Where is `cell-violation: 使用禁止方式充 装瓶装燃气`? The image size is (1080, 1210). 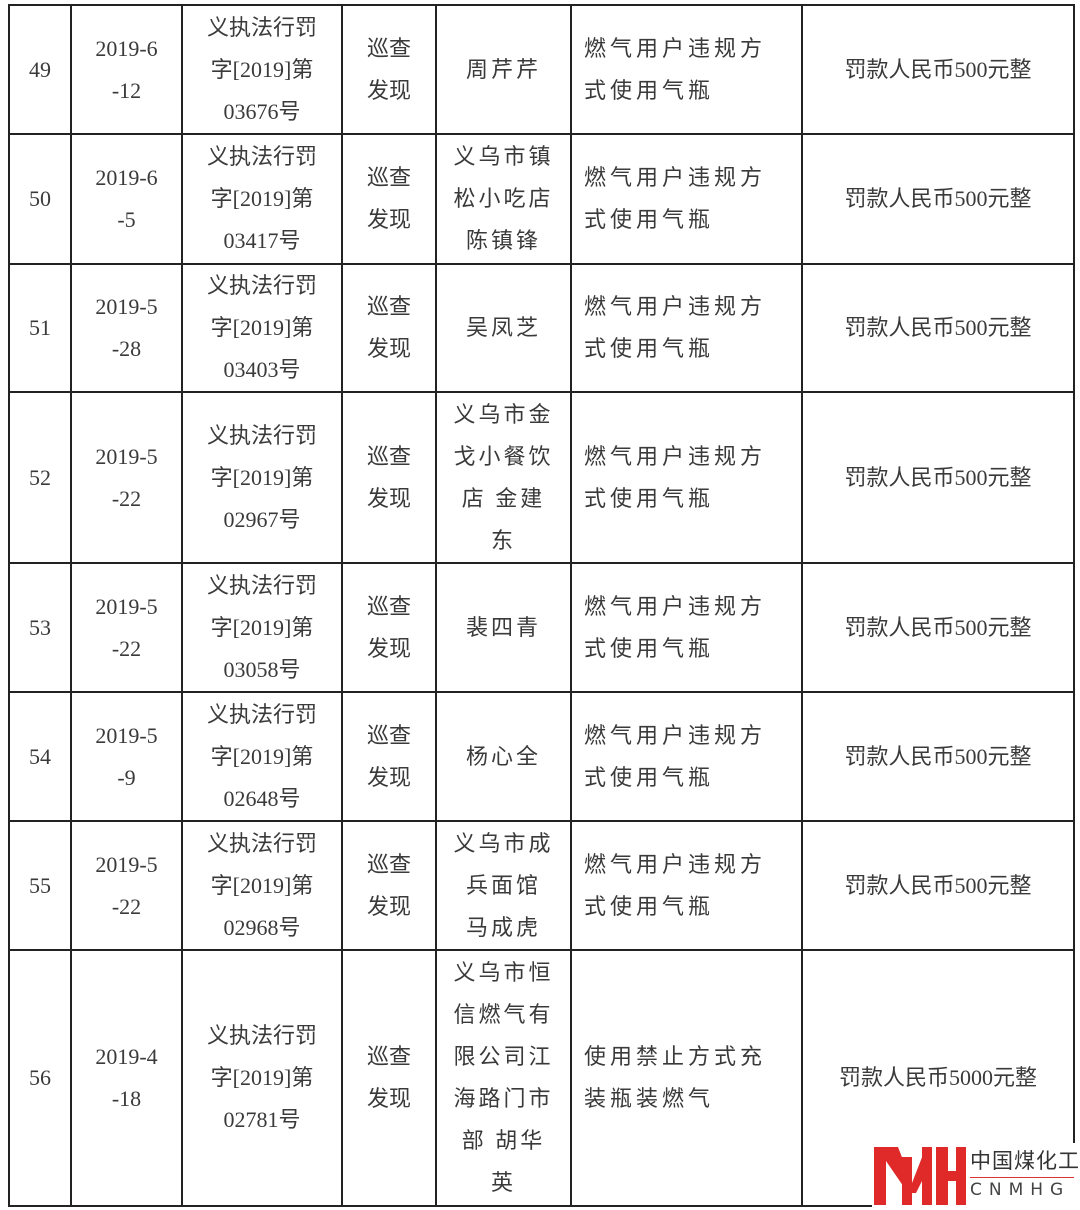
cell-violation: 使用禁止方式充 装瓶装燃气 is located at coordinates (686, 1078).